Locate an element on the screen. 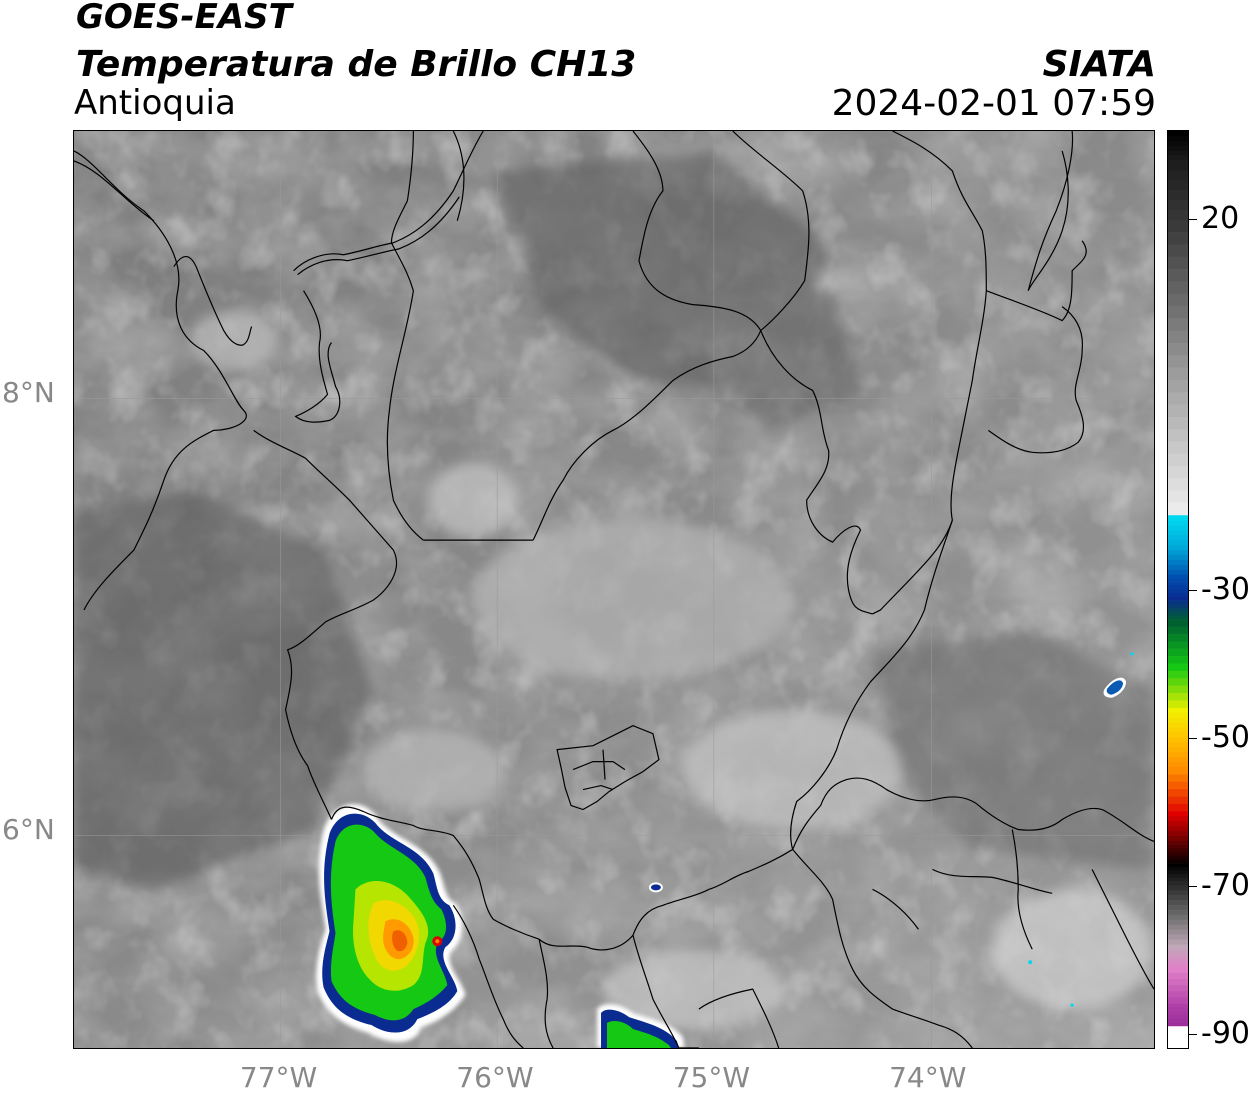 Image resolution: width=1252 pixels, height=1099 pixels. organization-label: SIATA is located at coordinates (1099, 64).